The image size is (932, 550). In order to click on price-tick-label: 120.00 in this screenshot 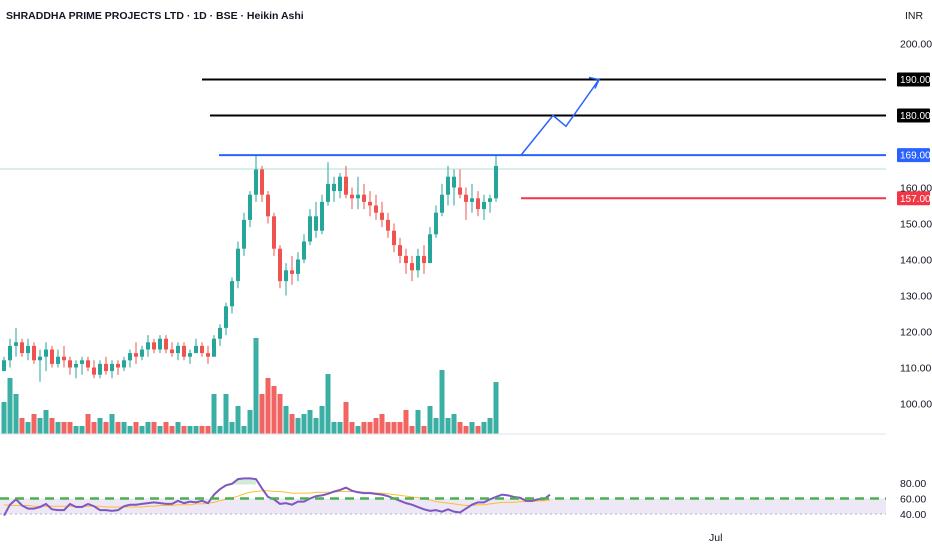, I will do `click(916, 333)`.